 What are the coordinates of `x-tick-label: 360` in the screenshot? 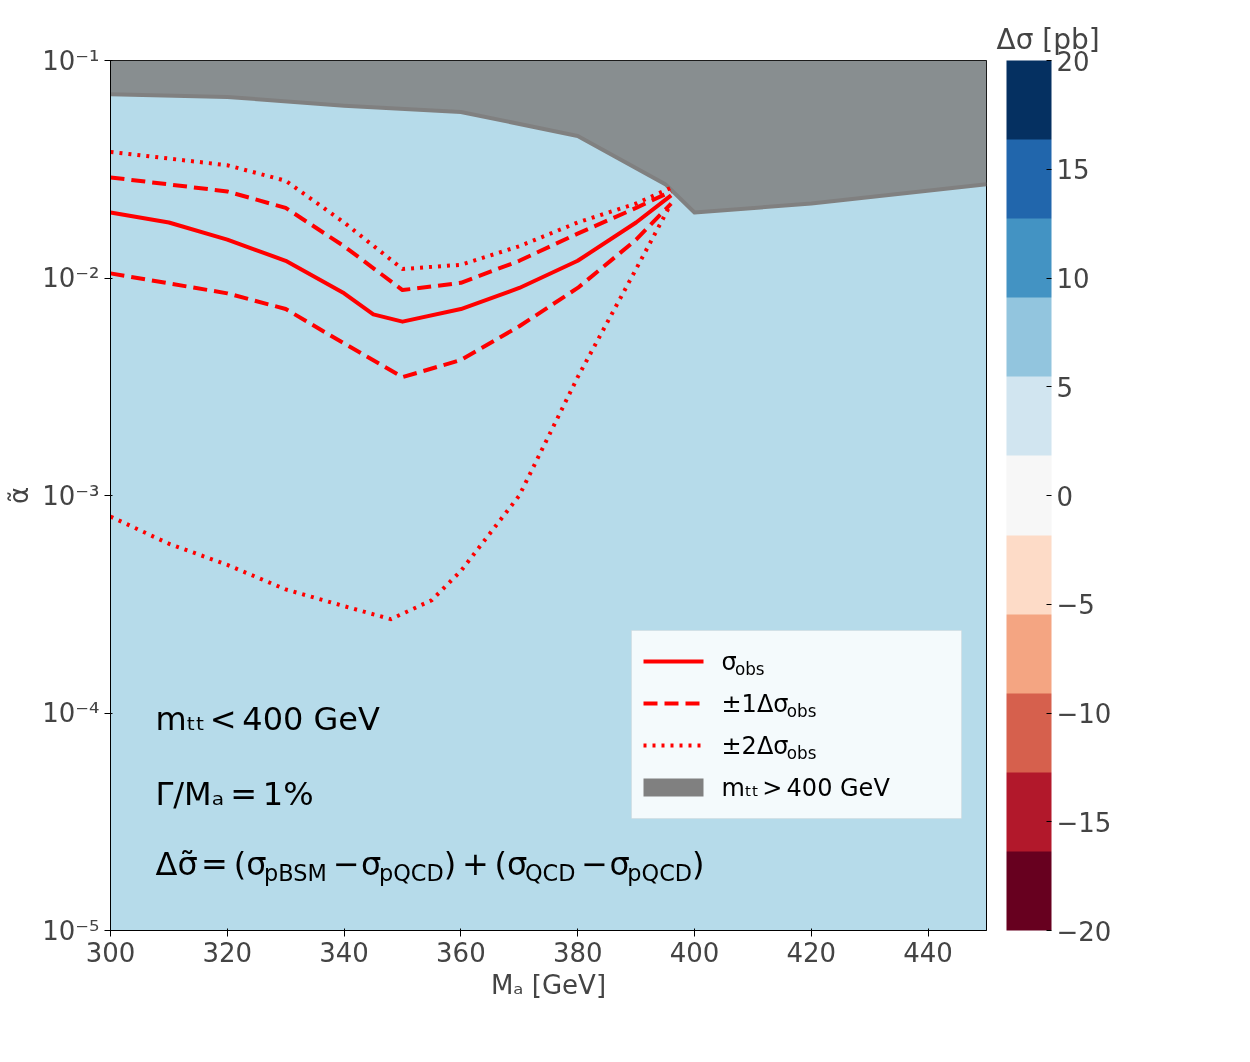 It's located at (461, 952).